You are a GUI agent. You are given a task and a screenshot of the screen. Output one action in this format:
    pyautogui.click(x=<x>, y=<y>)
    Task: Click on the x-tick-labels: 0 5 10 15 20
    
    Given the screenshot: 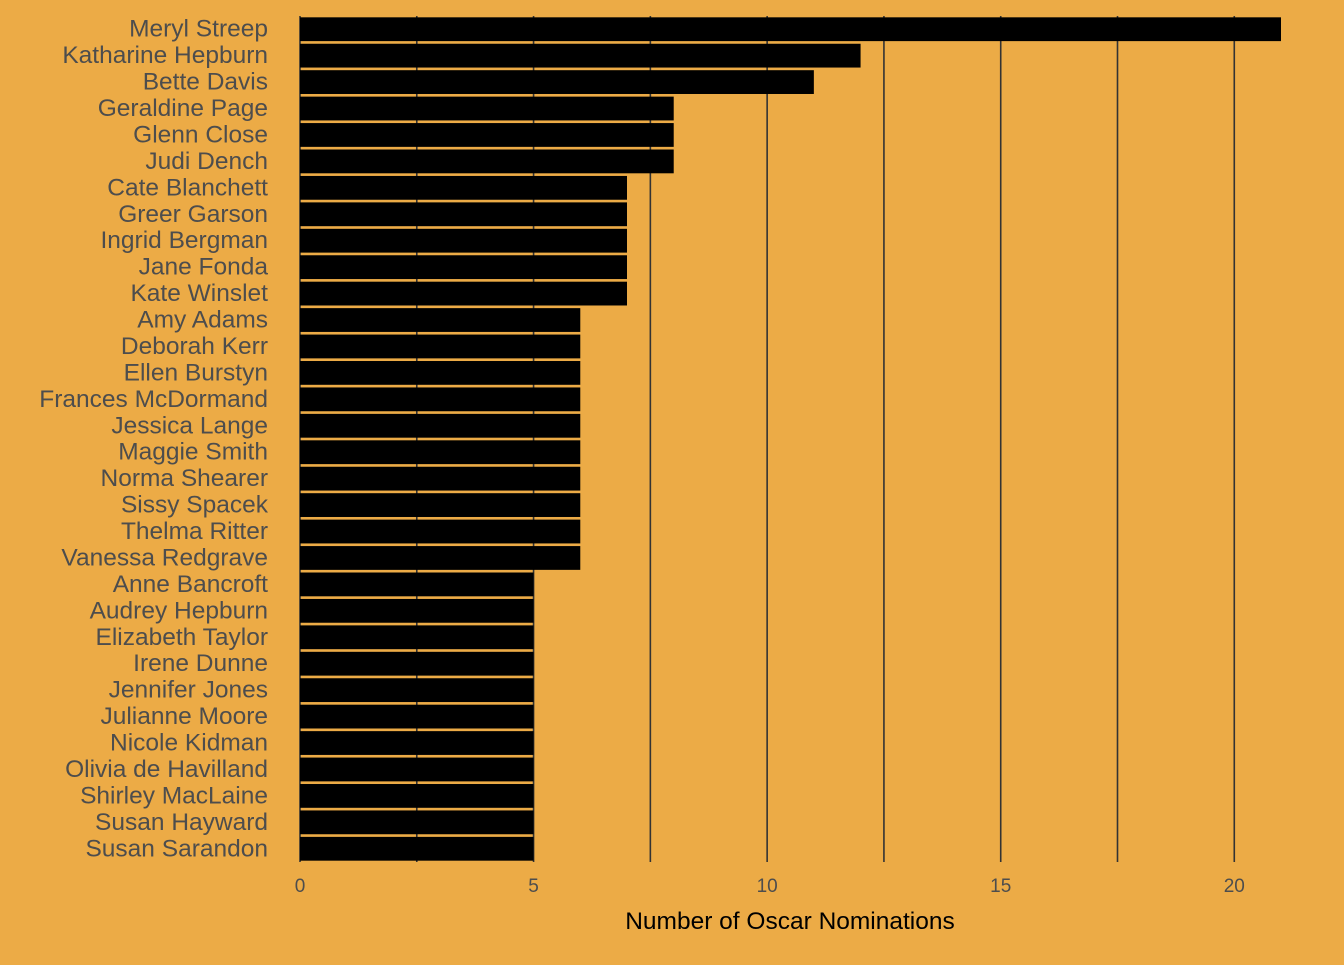 What is the action you would take?
    pyautogui.click(x=770, y=886)
    